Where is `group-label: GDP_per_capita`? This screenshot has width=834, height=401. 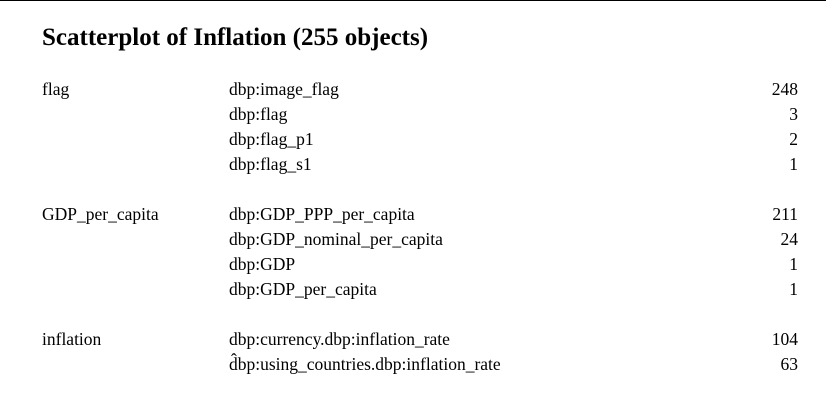 group-label: GDP_per_capita is located at coordinates (100, 214).